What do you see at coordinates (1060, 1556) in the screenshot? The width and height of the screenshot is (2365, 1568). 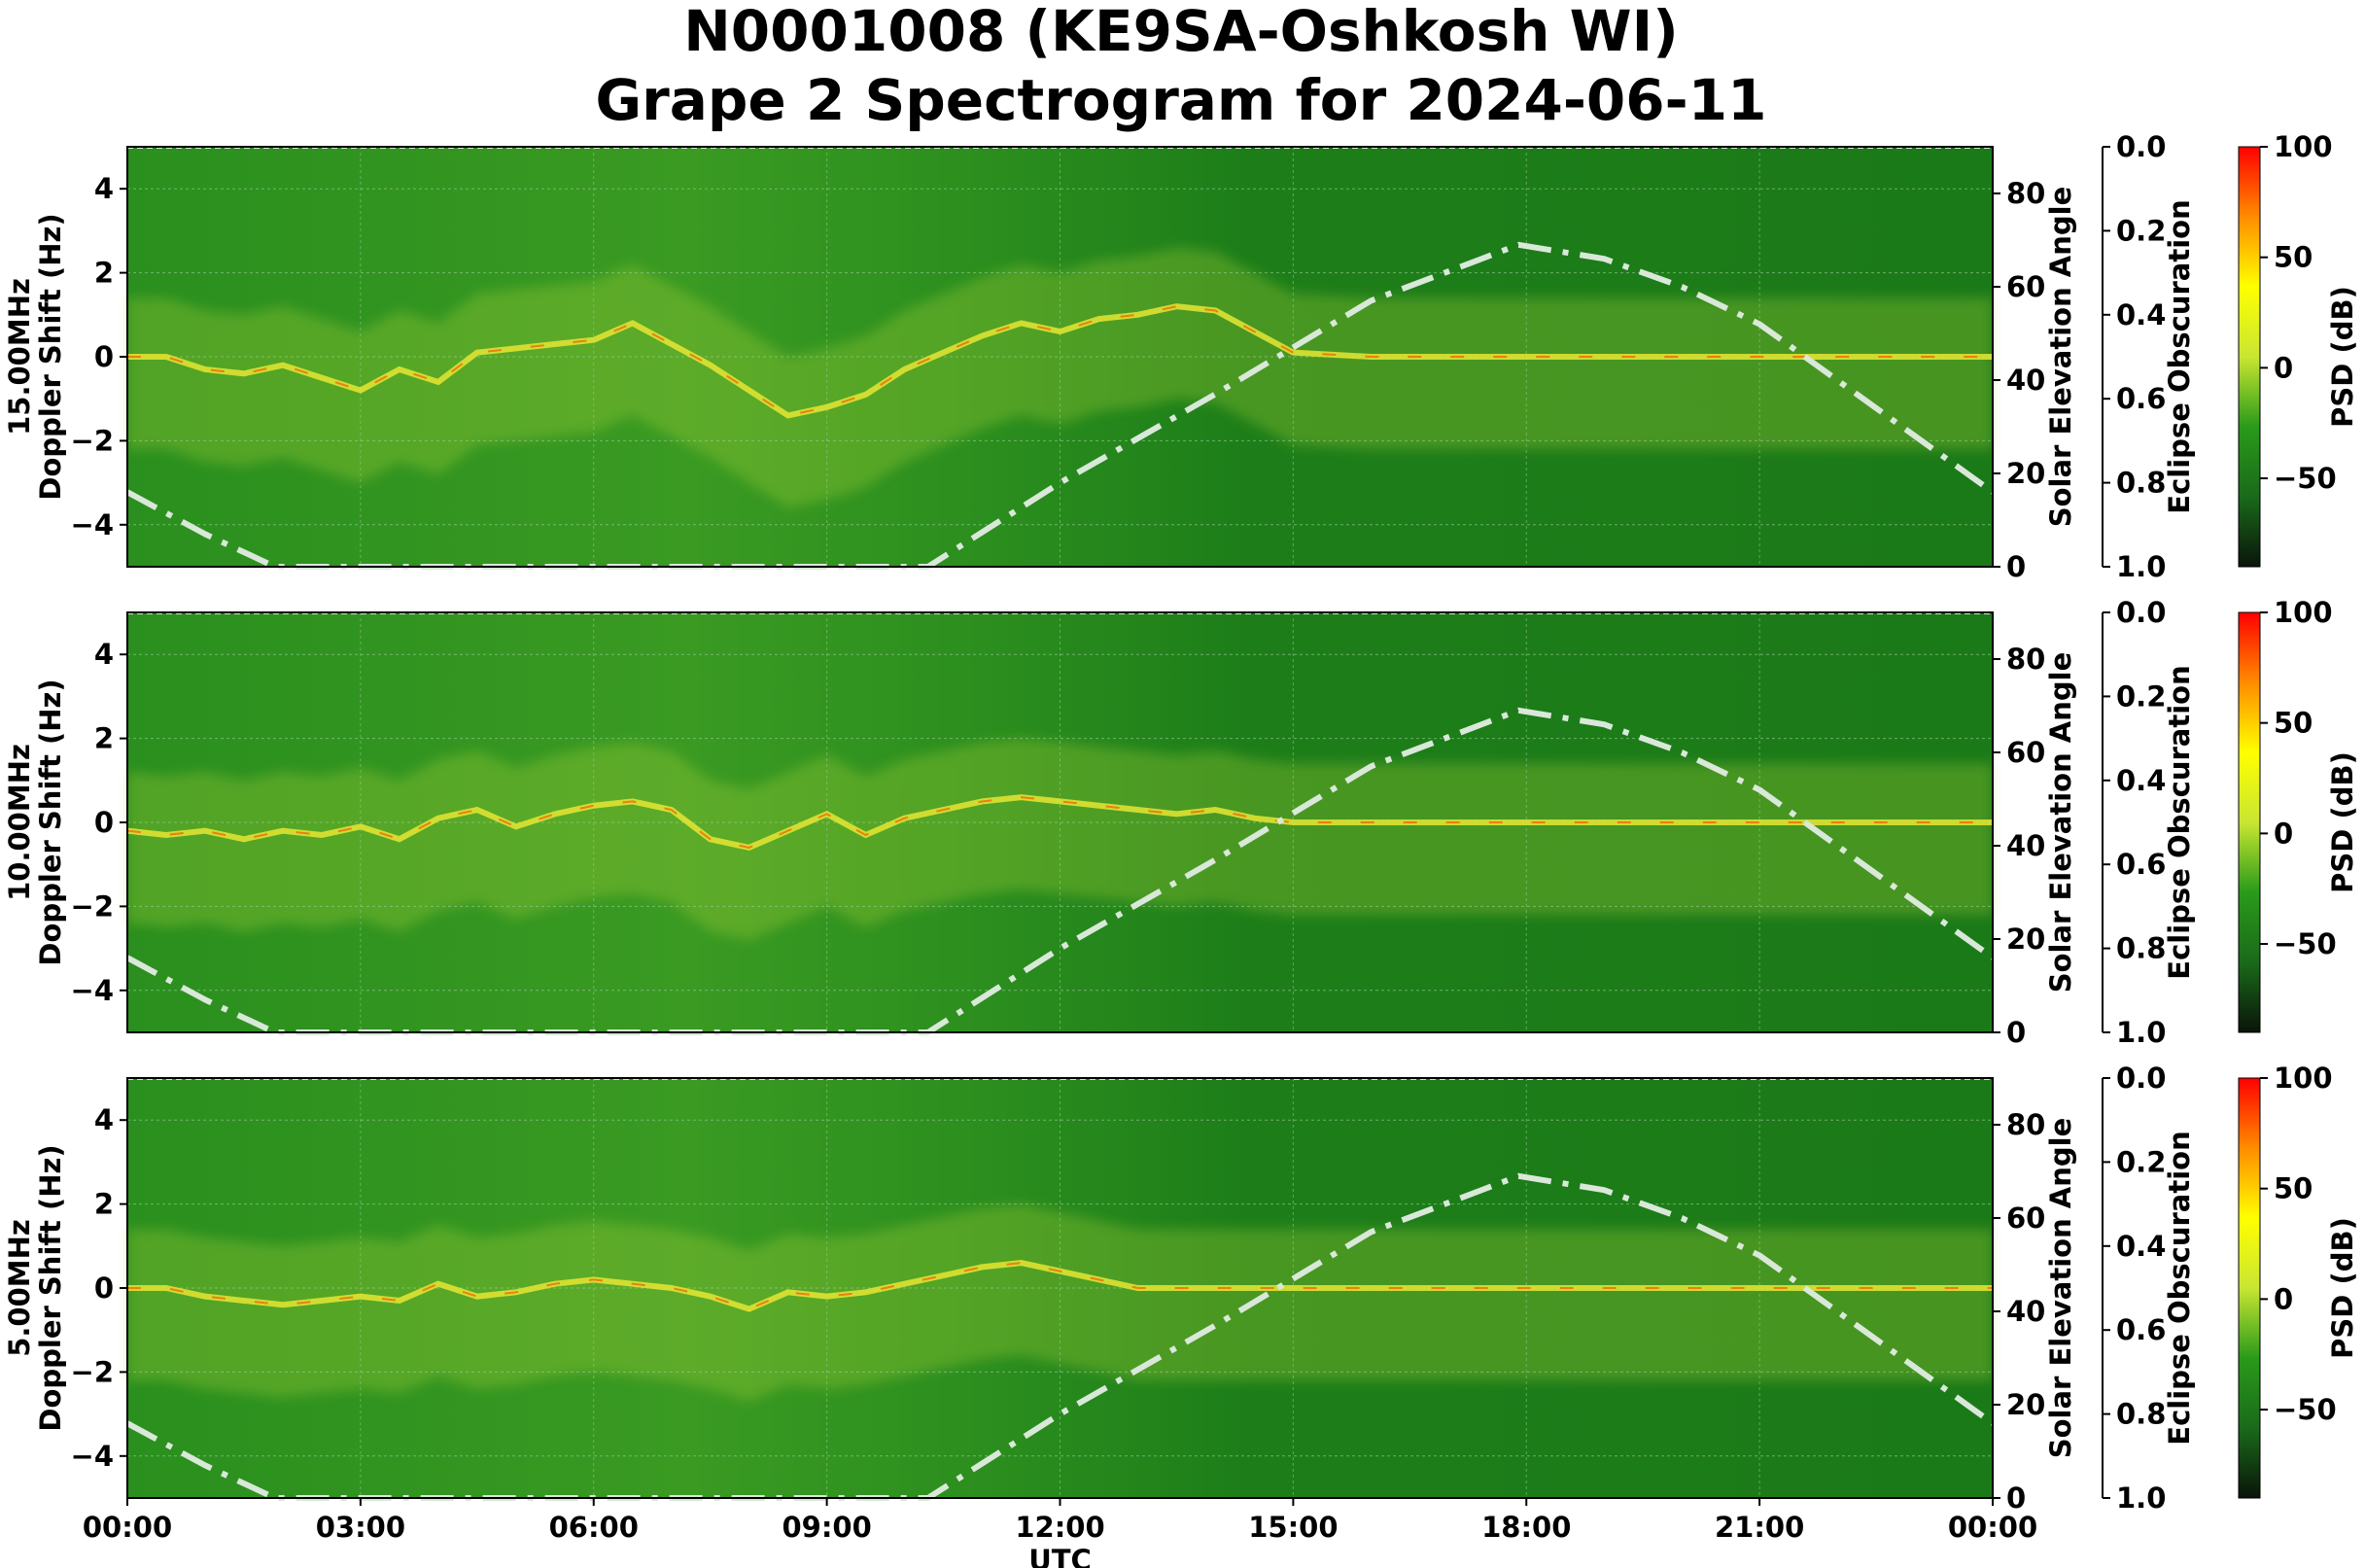 I see `x-axis-label: UTC` at bounding box center [1060, 1556].